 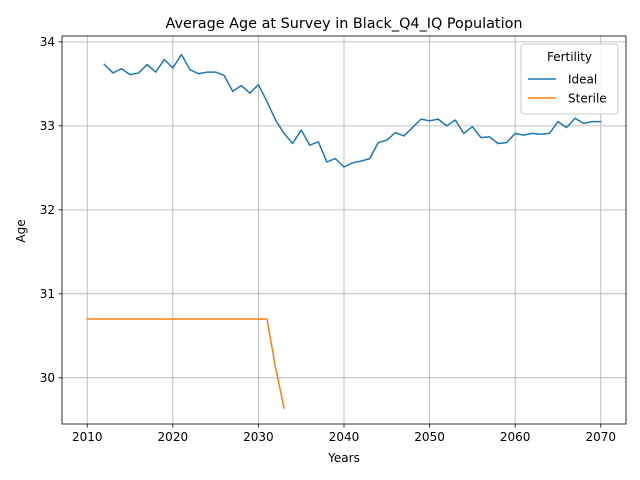 I want to click on legend-title: Fertility, so click(x=569, y=57).